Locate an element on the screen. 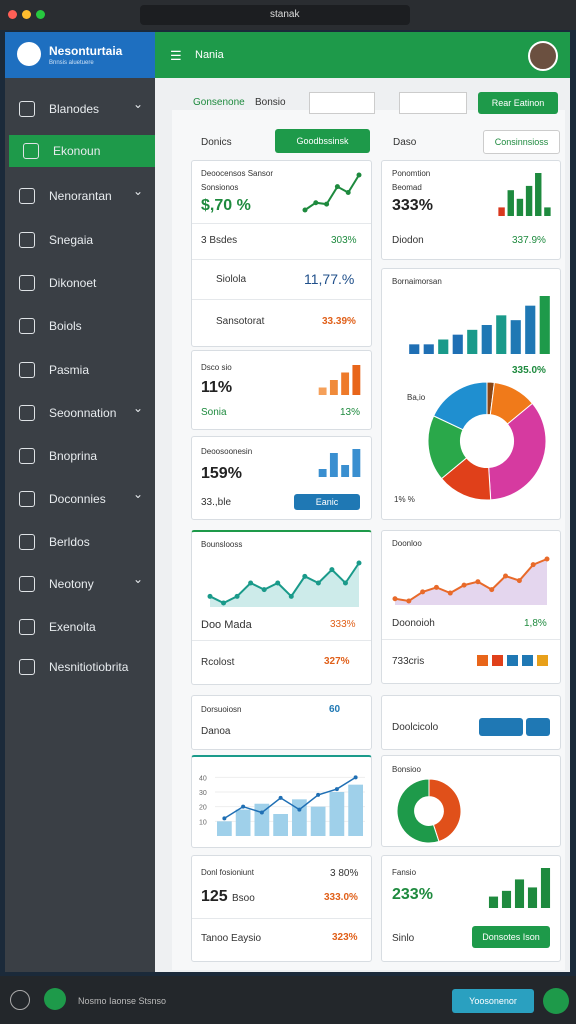 Image resolution: width=576 pixels, height=1024 pixels. nav-label: Seoonnation is located at coordinates (83, 413).